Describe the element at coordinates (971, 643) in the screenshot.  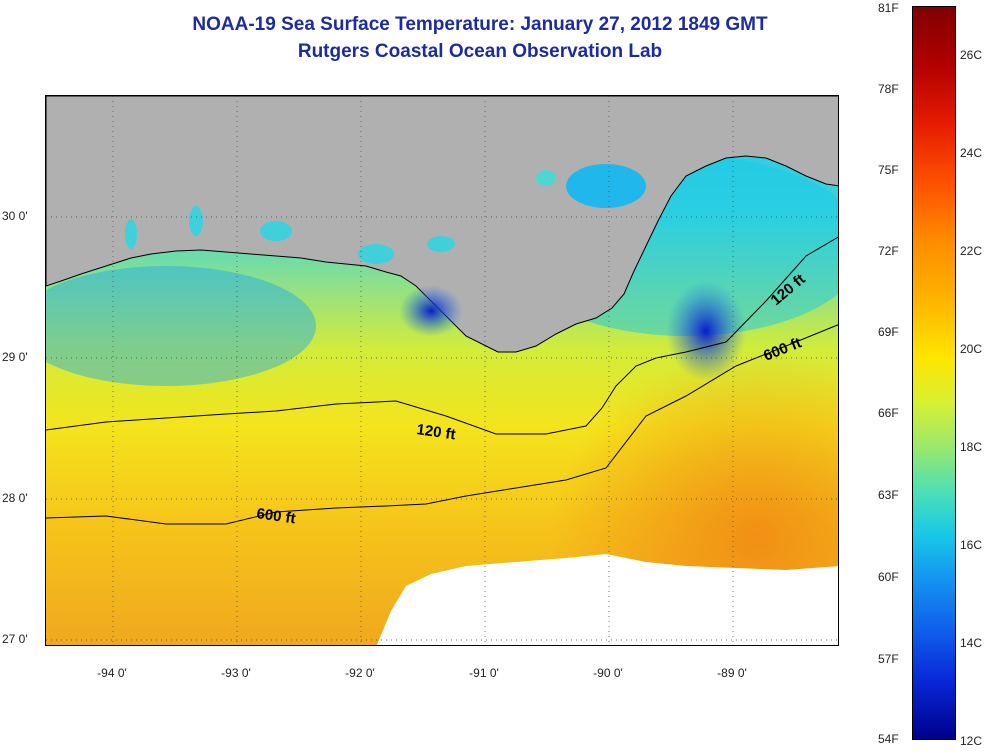
I see `colorbar-celsius-label: 14C` at that location.